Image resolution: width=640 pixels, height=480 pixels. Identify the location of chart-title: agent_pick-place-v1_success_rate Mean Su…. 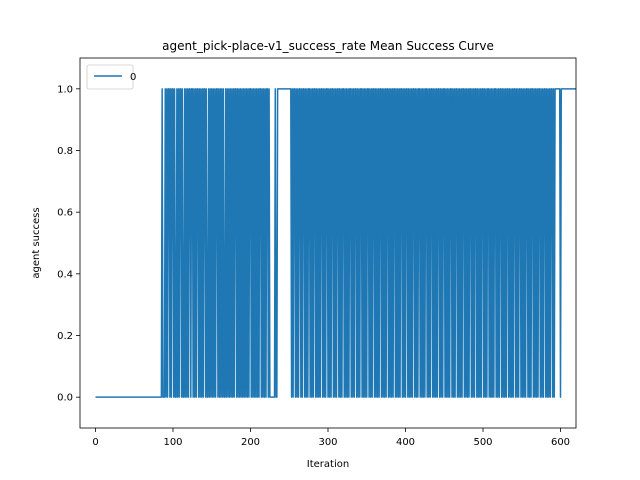
(328, 46).